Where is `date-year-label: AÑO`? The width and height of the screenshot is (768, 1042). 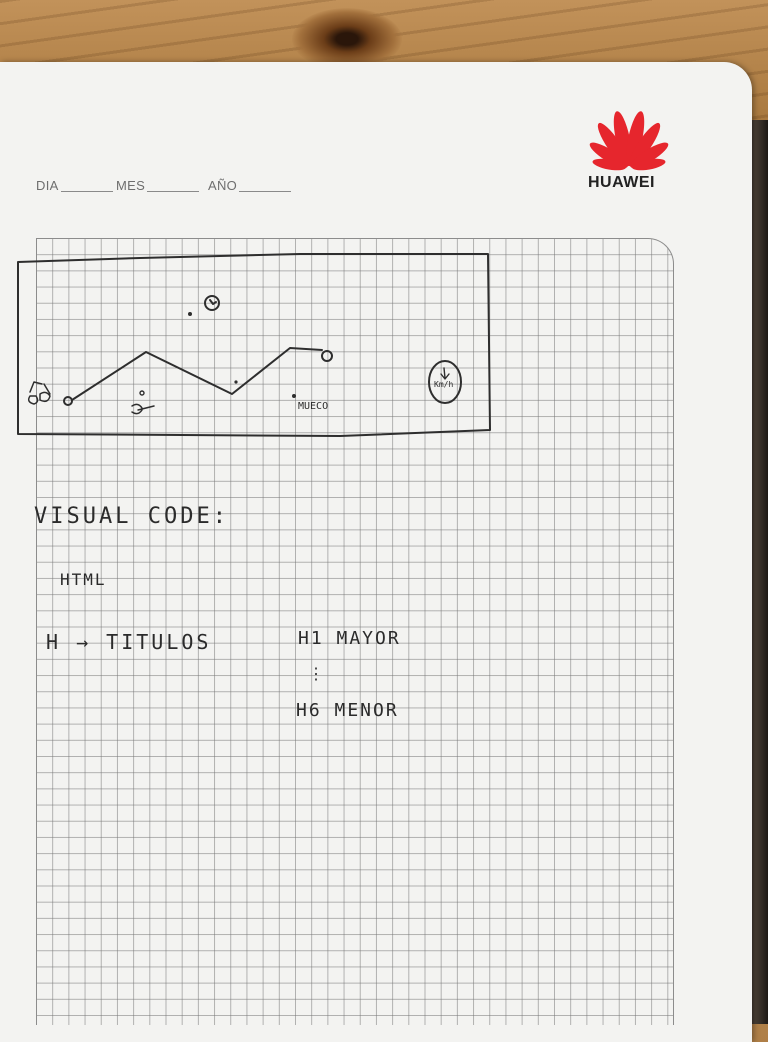
date-year-label: AÑO is located at coordinates (223, 185).